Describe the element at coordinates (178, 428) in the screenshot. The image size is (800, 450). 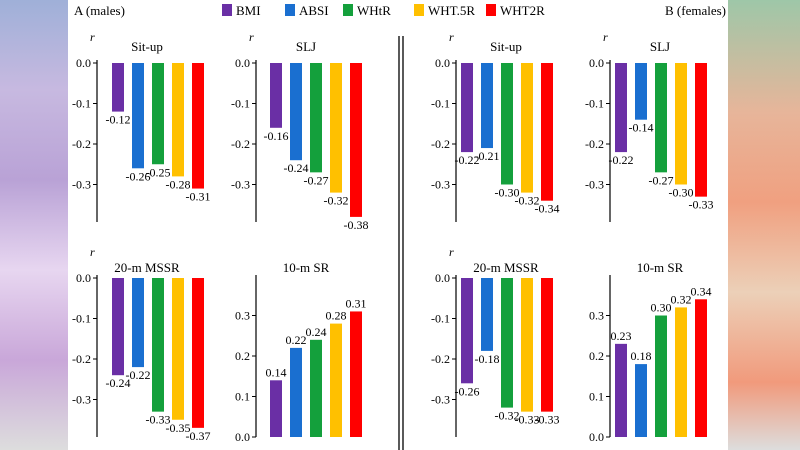
I see `data-label: -0.35` at that location.